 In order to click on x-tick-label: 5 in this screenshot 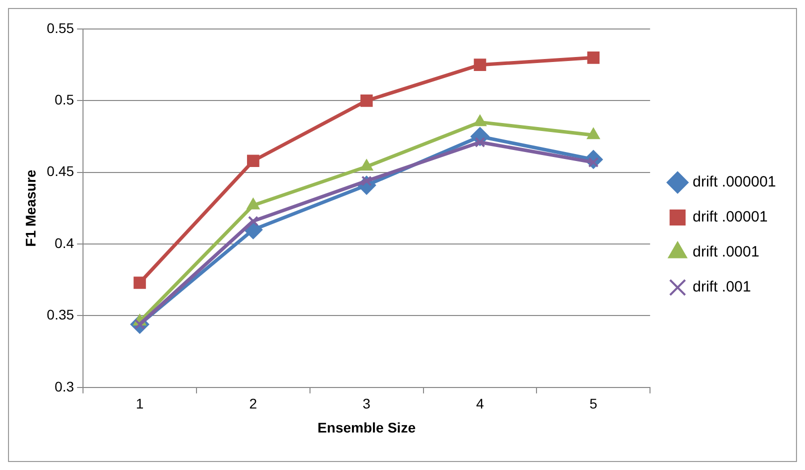, I will do `click(594, 404)`.